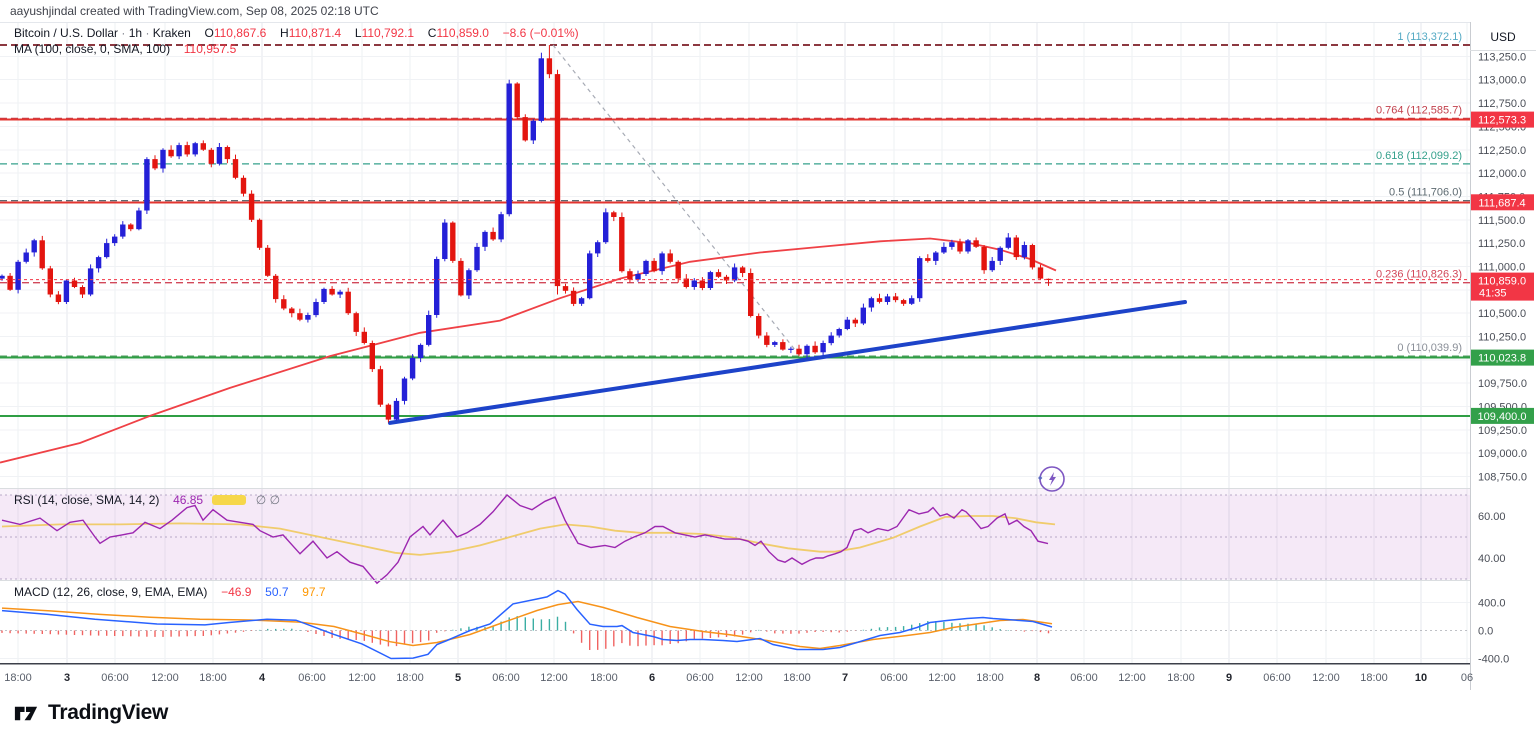 The width and height of the screenshot is (1536, 739). What do you see at coordinates (1037, 678) in the screenshot?
I see `svg-text: 8` at bounding box center [1037, 678].